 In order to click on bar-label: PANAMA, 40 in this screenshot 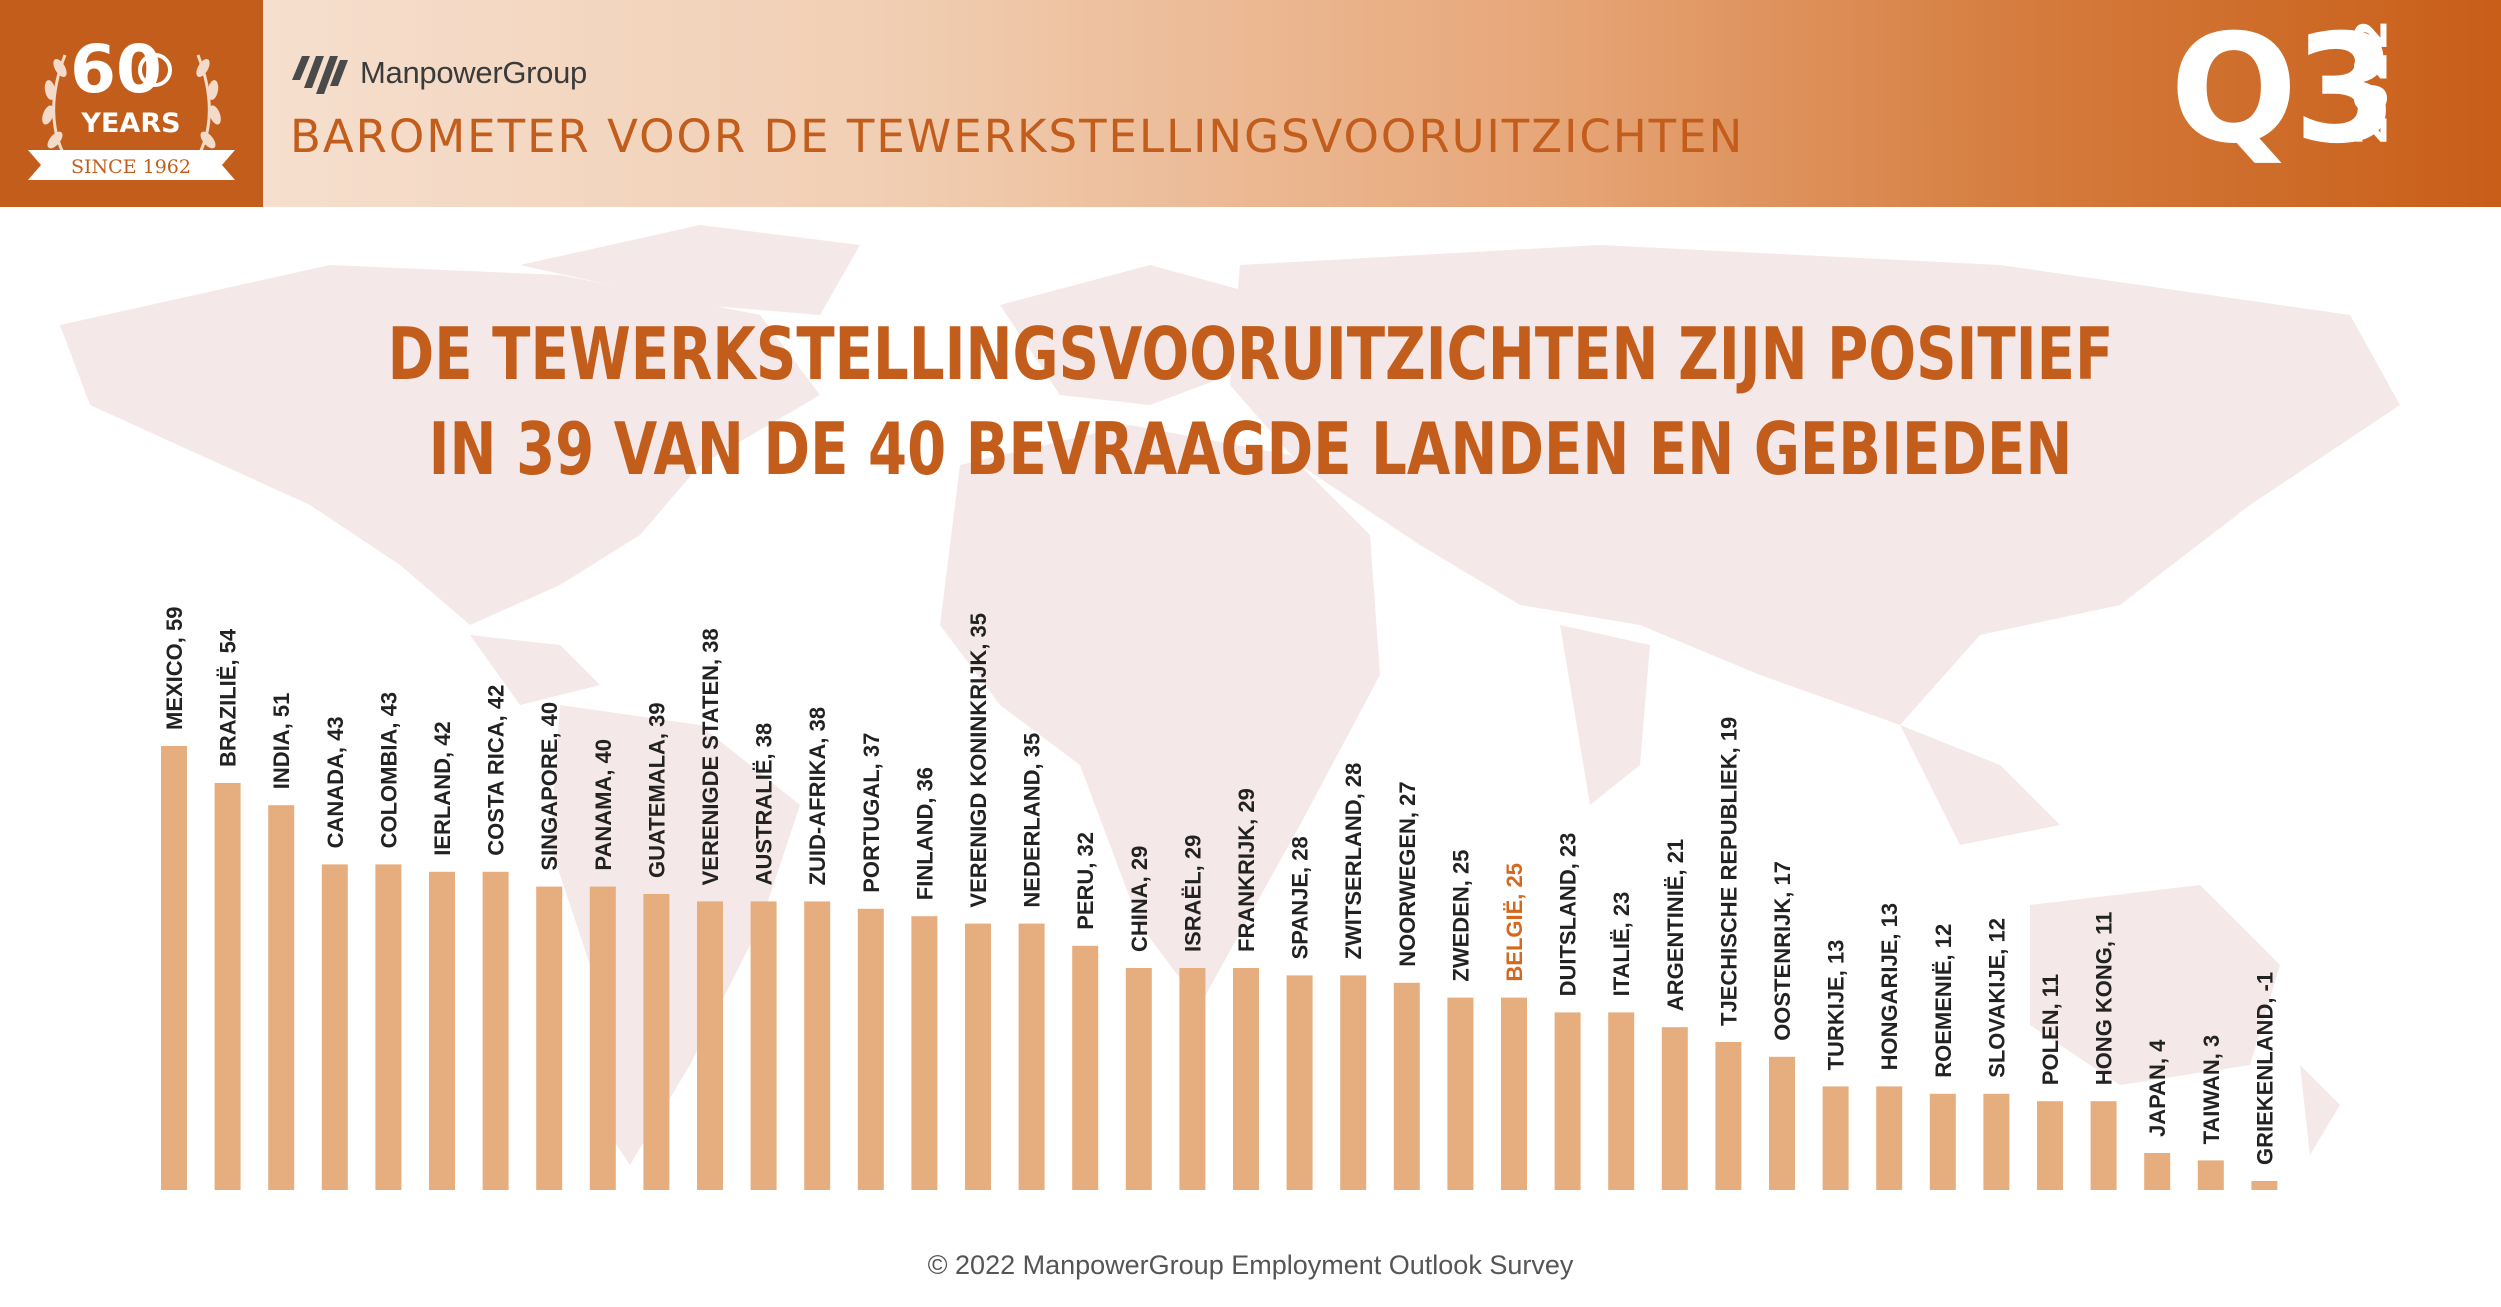, I will do `click(603, 805)`.